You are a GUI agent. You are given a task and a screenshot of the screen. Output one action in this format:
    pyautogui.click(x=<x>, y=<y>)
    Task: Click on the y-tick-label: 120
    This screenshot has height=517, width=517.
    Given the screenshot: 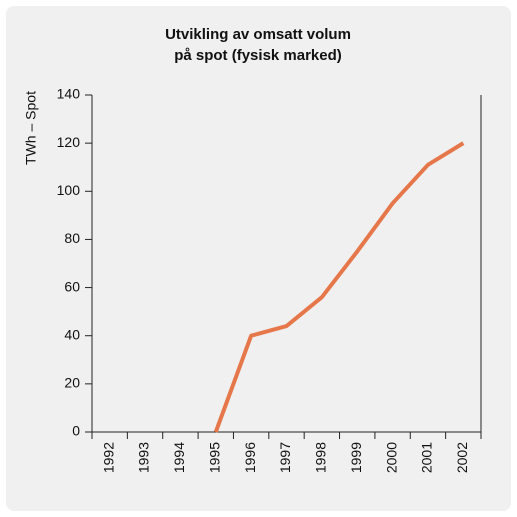 What is the action you would take?
    pyautogui.click(x=69, y=142)
    